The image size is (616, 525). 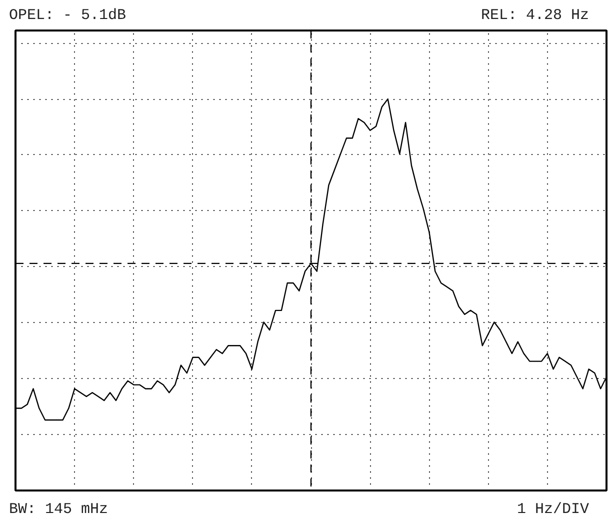 What do you see at coordinates (534, 16) in the screenshot?
I see `text: REL: 4.28 Hz` at bounding box center [534, 16].